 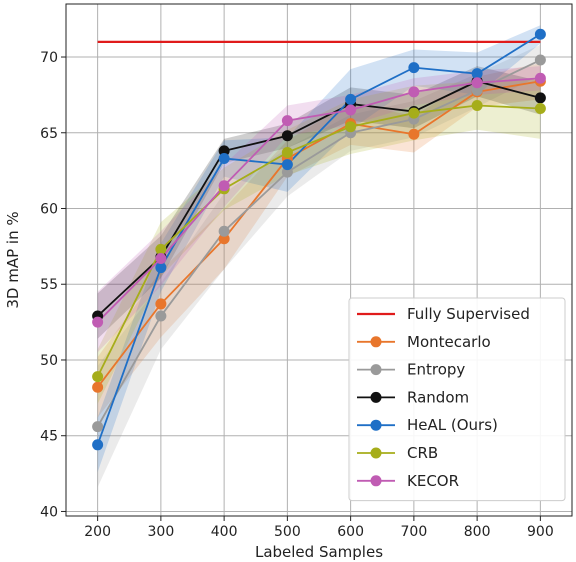 What do you see at coordinates (376, 397) in the screenshot?
I see `legend-marker-random` at bounding box center [376, 397].